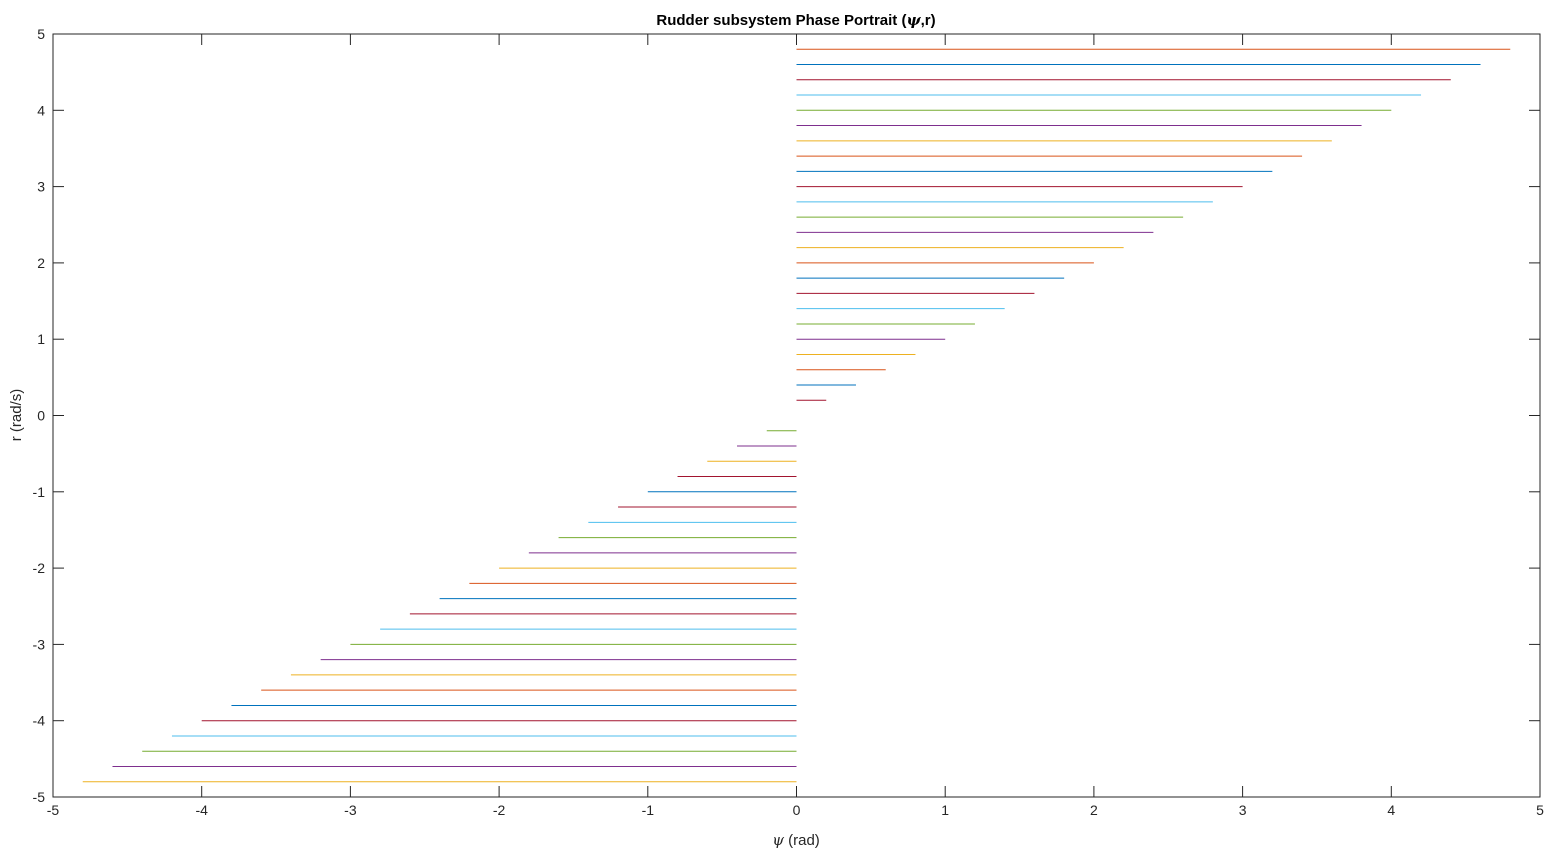 This screenshot has width=1551, height=848. What do you see at coordinates (945, 810) in the screenshot?
I see `x-tick-label: 1` at bounding box center [945, 810].